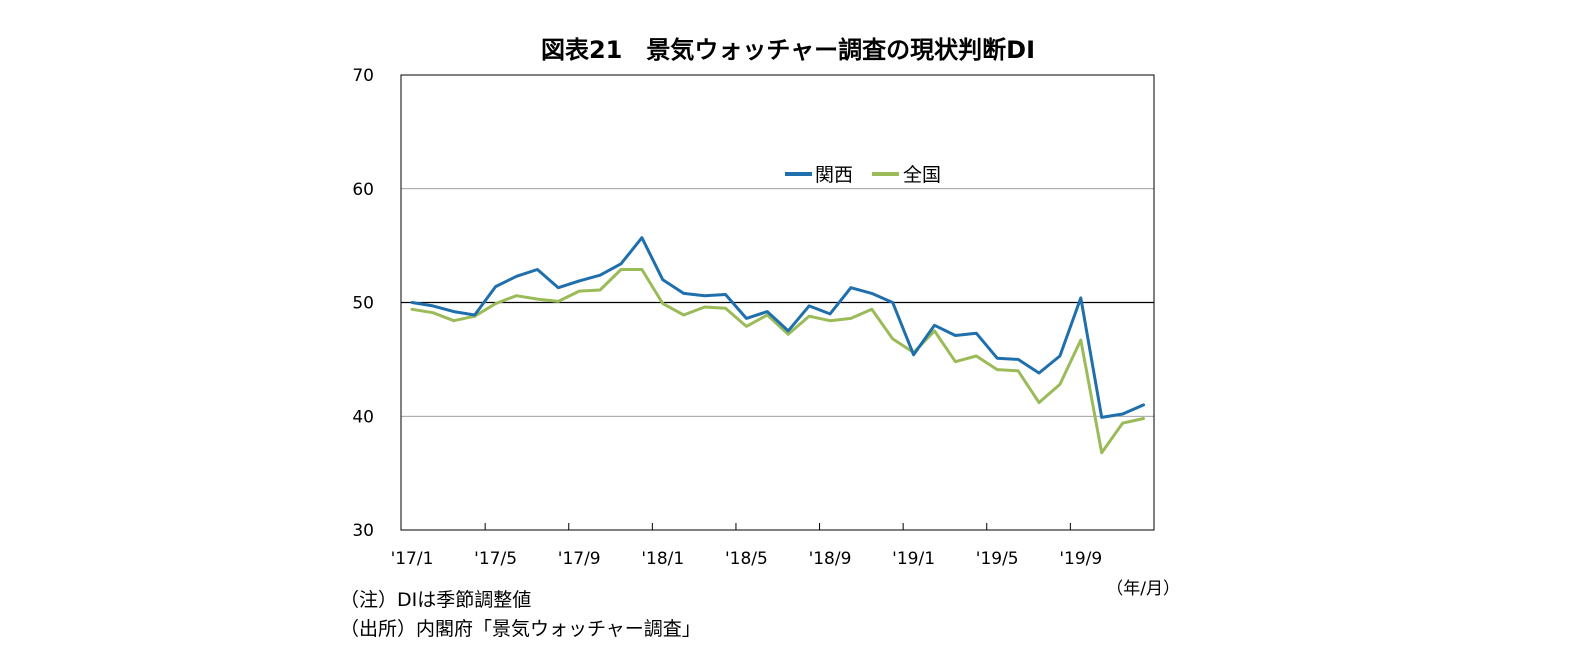 The image size is (1580, 659). What do you see at coordinates (495, 559) in the screenshot?
I see `x-tick-label: '17/5` at bounding box center [495, 559].